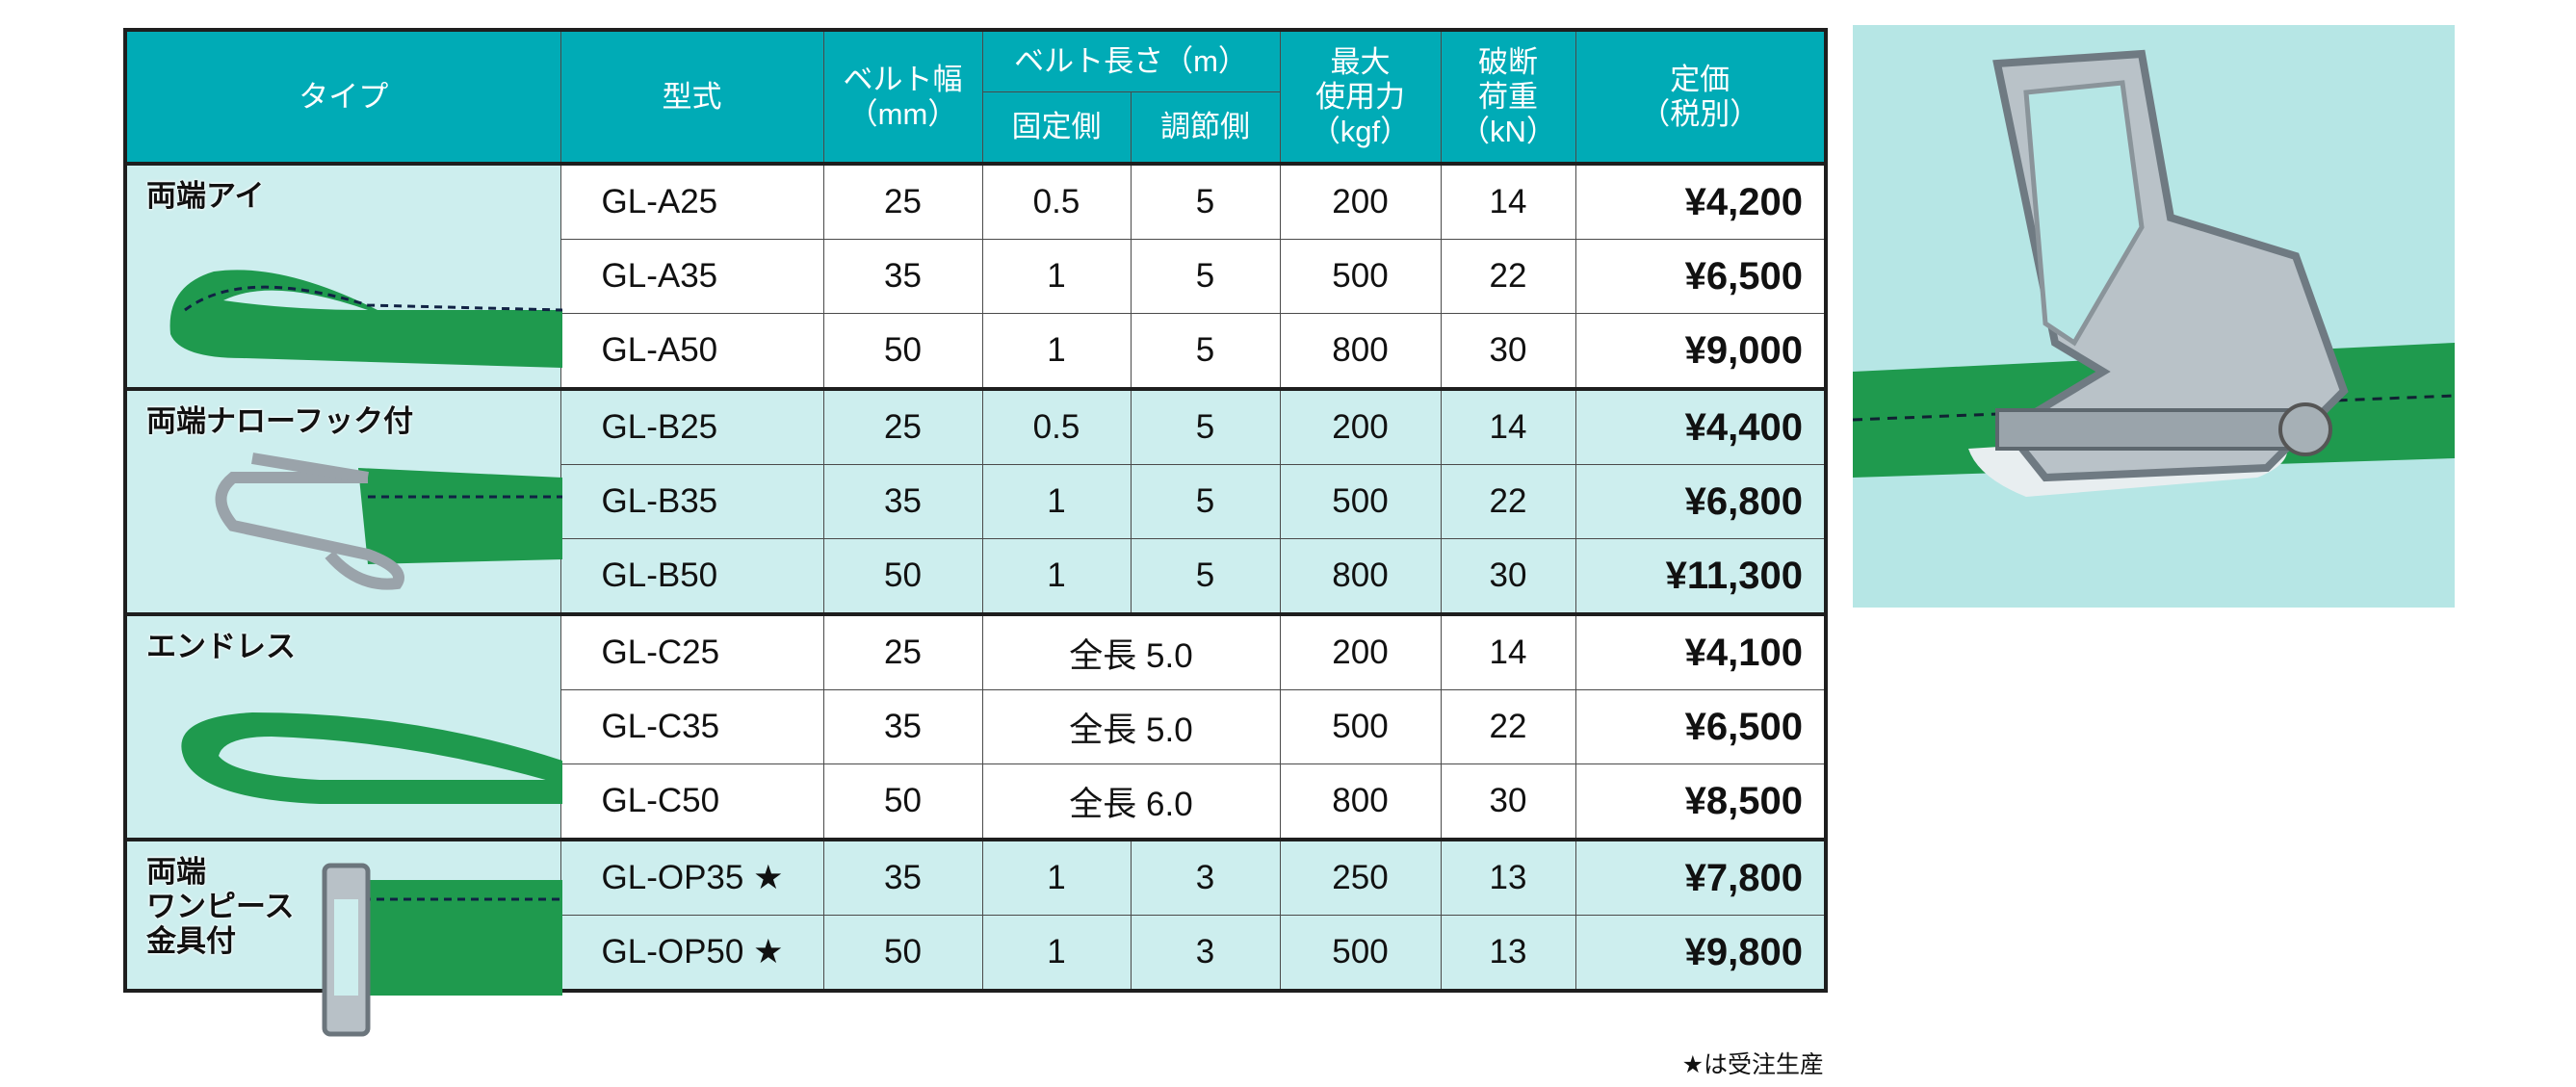 The width and height of the screenshot is (2576, 1087). What do you see at coordinates (691, 351) in the screenshot?
I see `model-cell: GL-A50` at bounding box center [691, 351].